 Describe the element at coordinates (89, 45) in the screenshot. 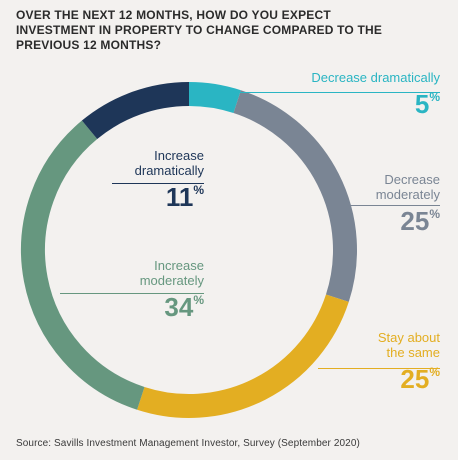

I see `chart-title-line: PREVIOUS 12 MONTHS?` at that location.